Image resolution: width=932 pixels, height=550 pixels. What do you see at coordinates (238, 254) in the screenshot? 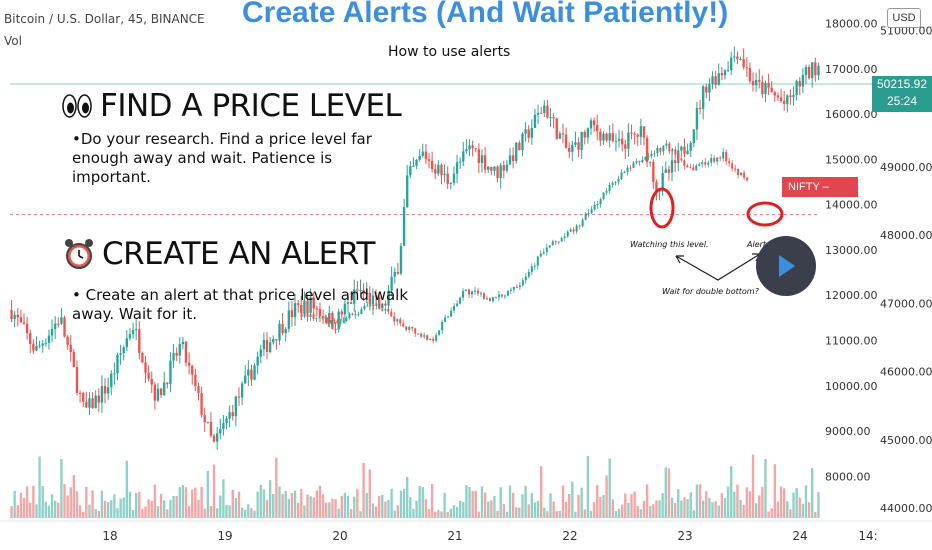
I see `heading-text: CREATE AN ALERT` at bounding box center [238, 254].